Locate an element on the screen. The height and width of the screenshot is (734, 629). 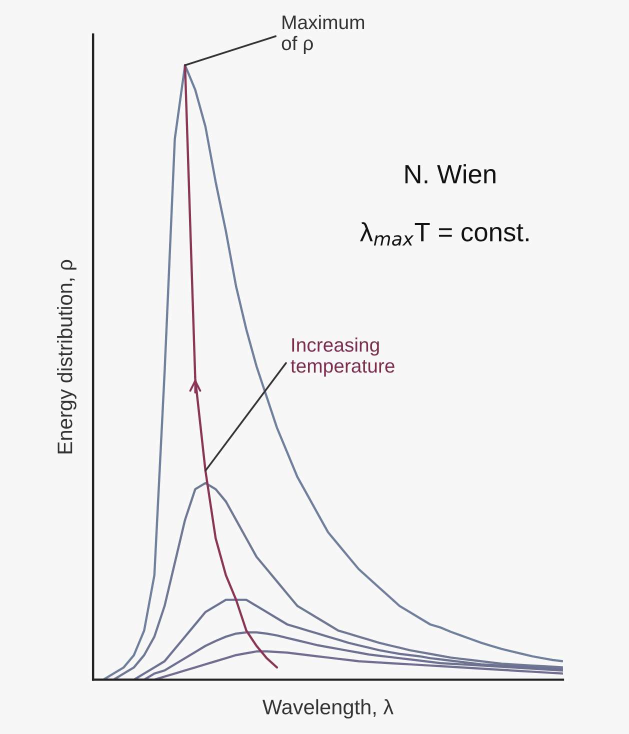
text: Maximum of ρ is located at coordinates (323, 34).